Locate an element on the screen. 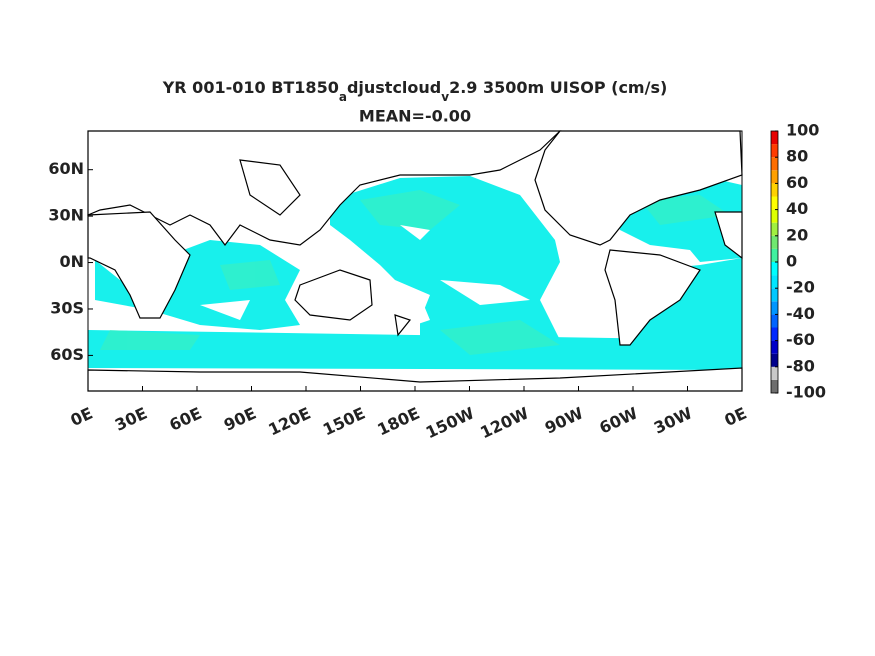 The width and height of the screenshot is (875, 656). x-tick-label: 60W is located at coordinates (618, 420).